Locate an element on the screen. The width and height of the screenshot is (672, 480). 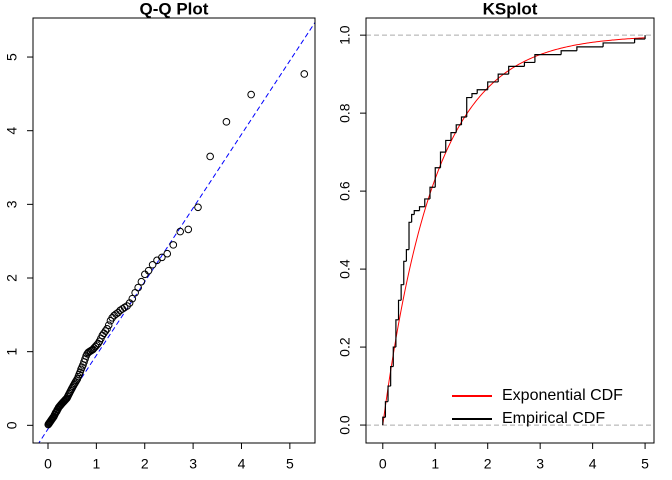
y-tick-label: 1 is located at coordinates (12, 352).